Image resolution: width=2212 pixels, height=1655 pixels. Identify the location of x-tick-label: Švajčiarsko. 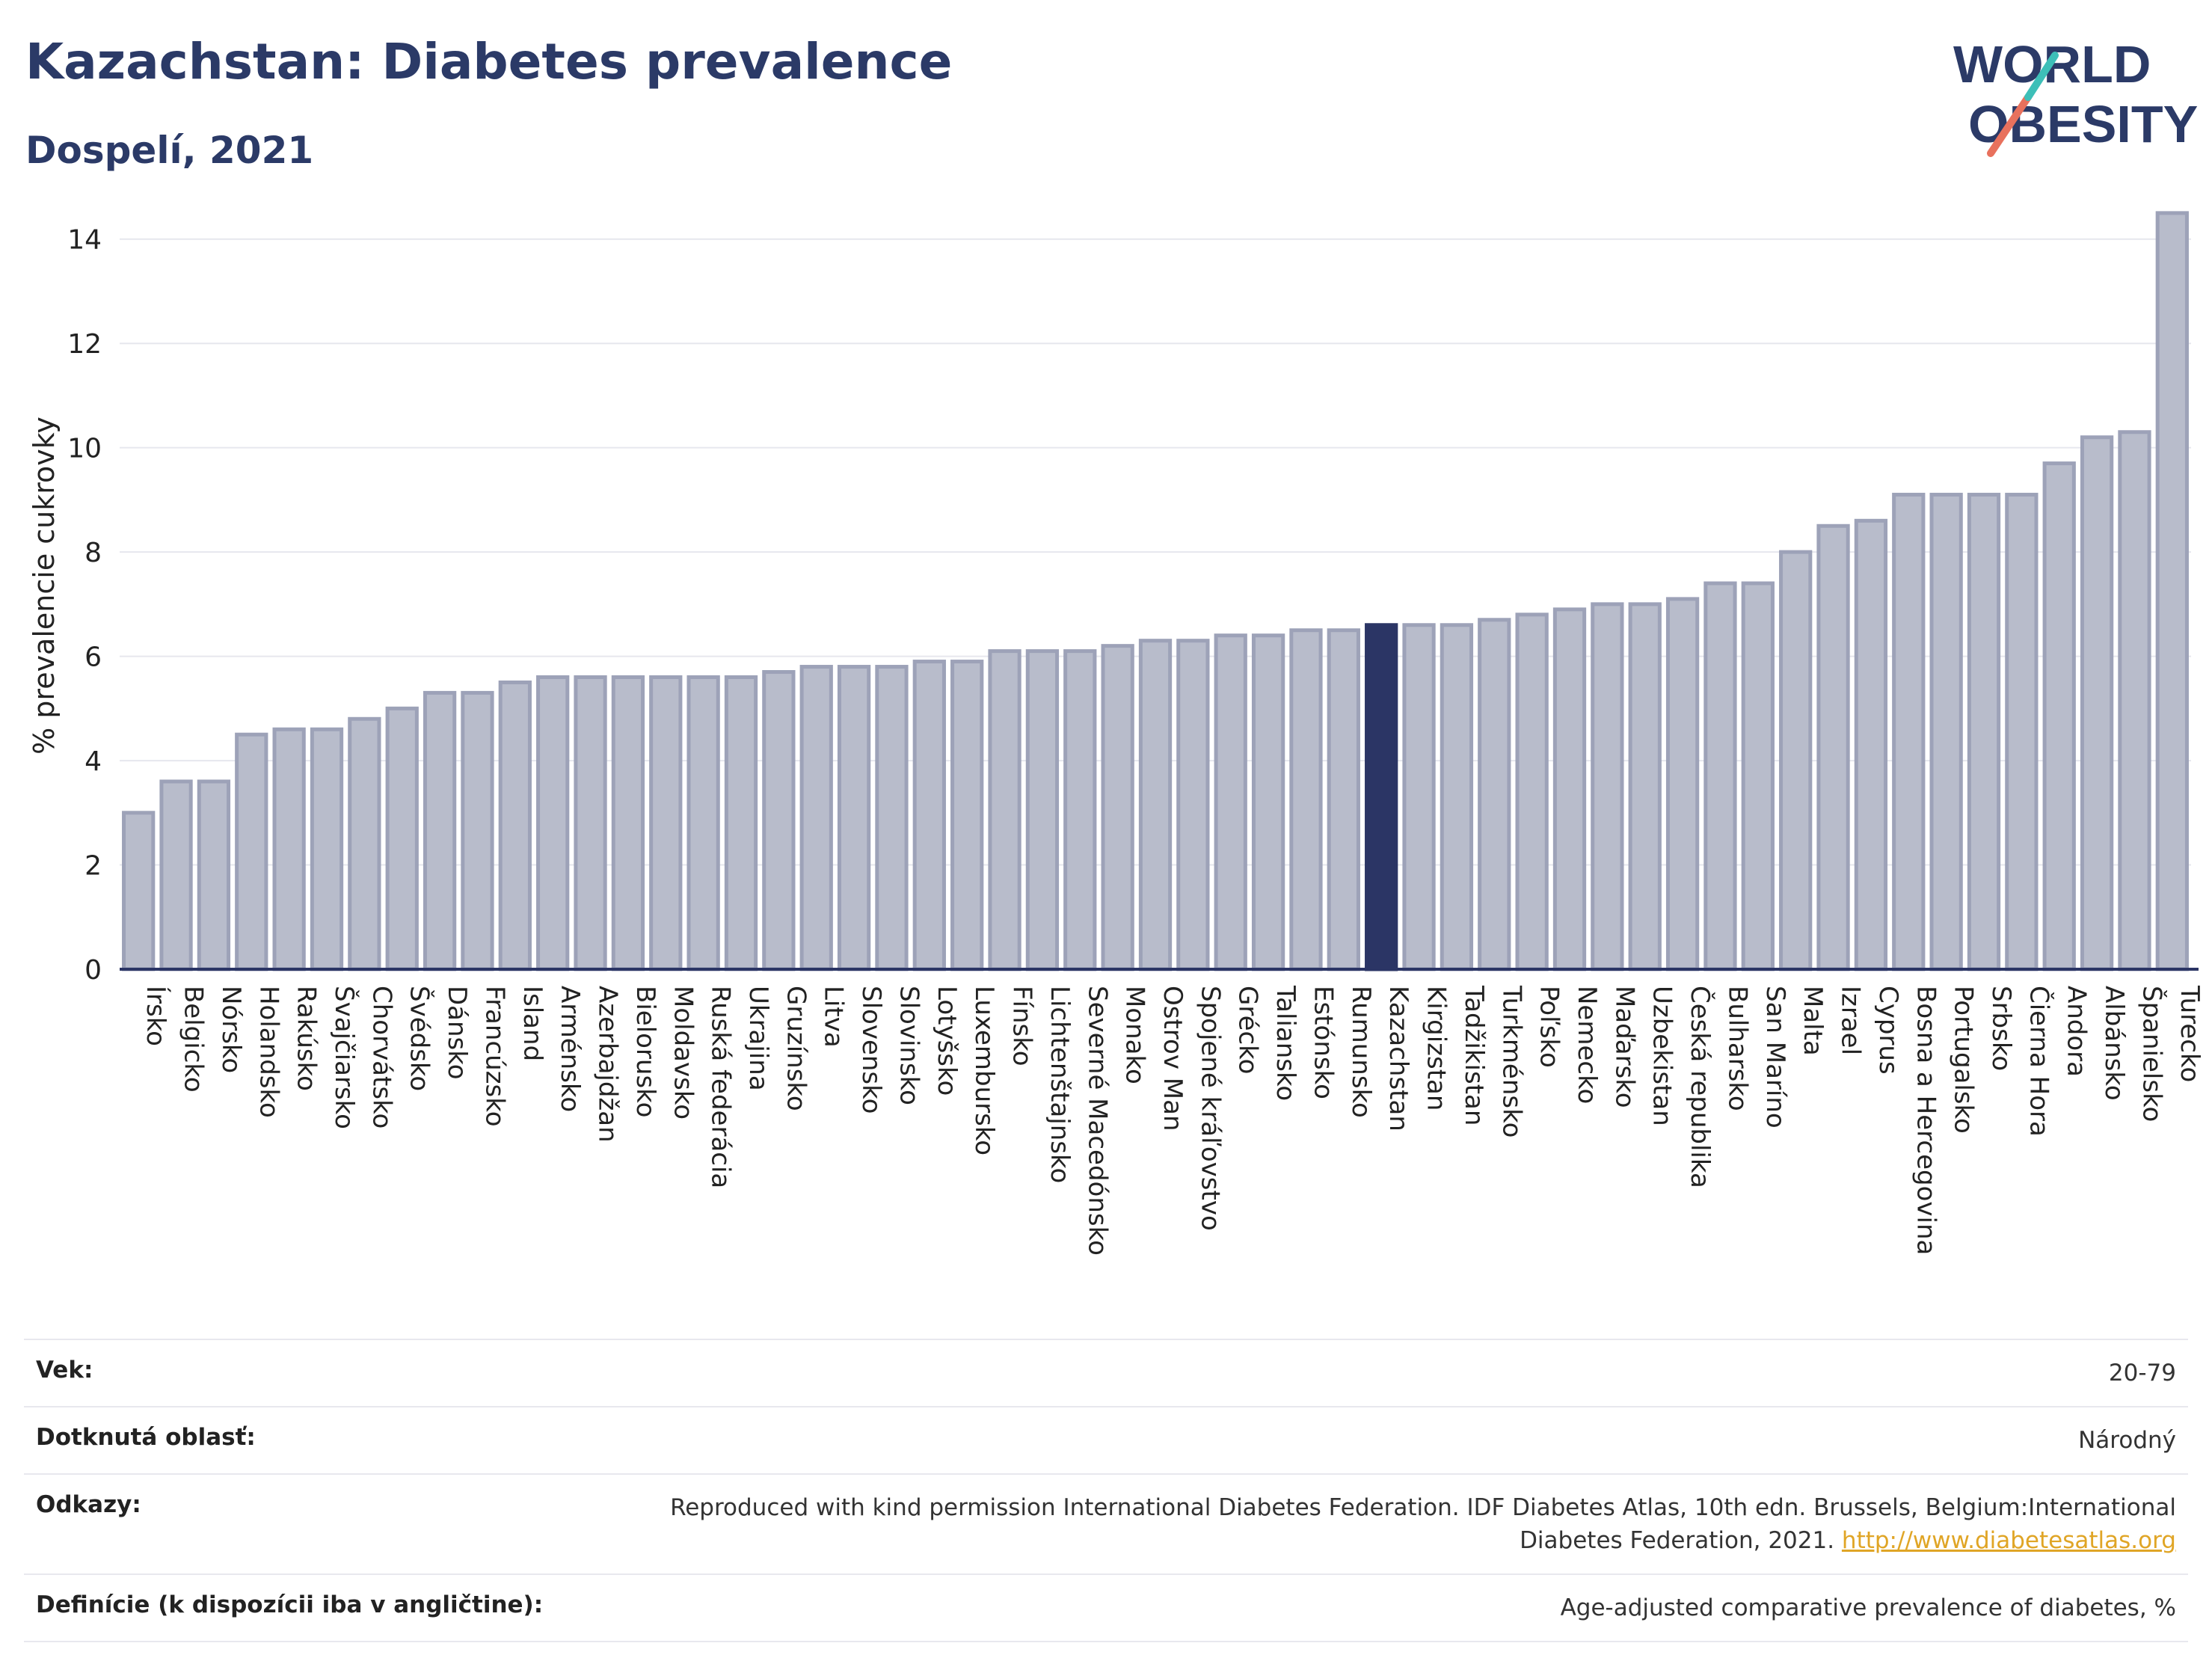
(344, 1057).